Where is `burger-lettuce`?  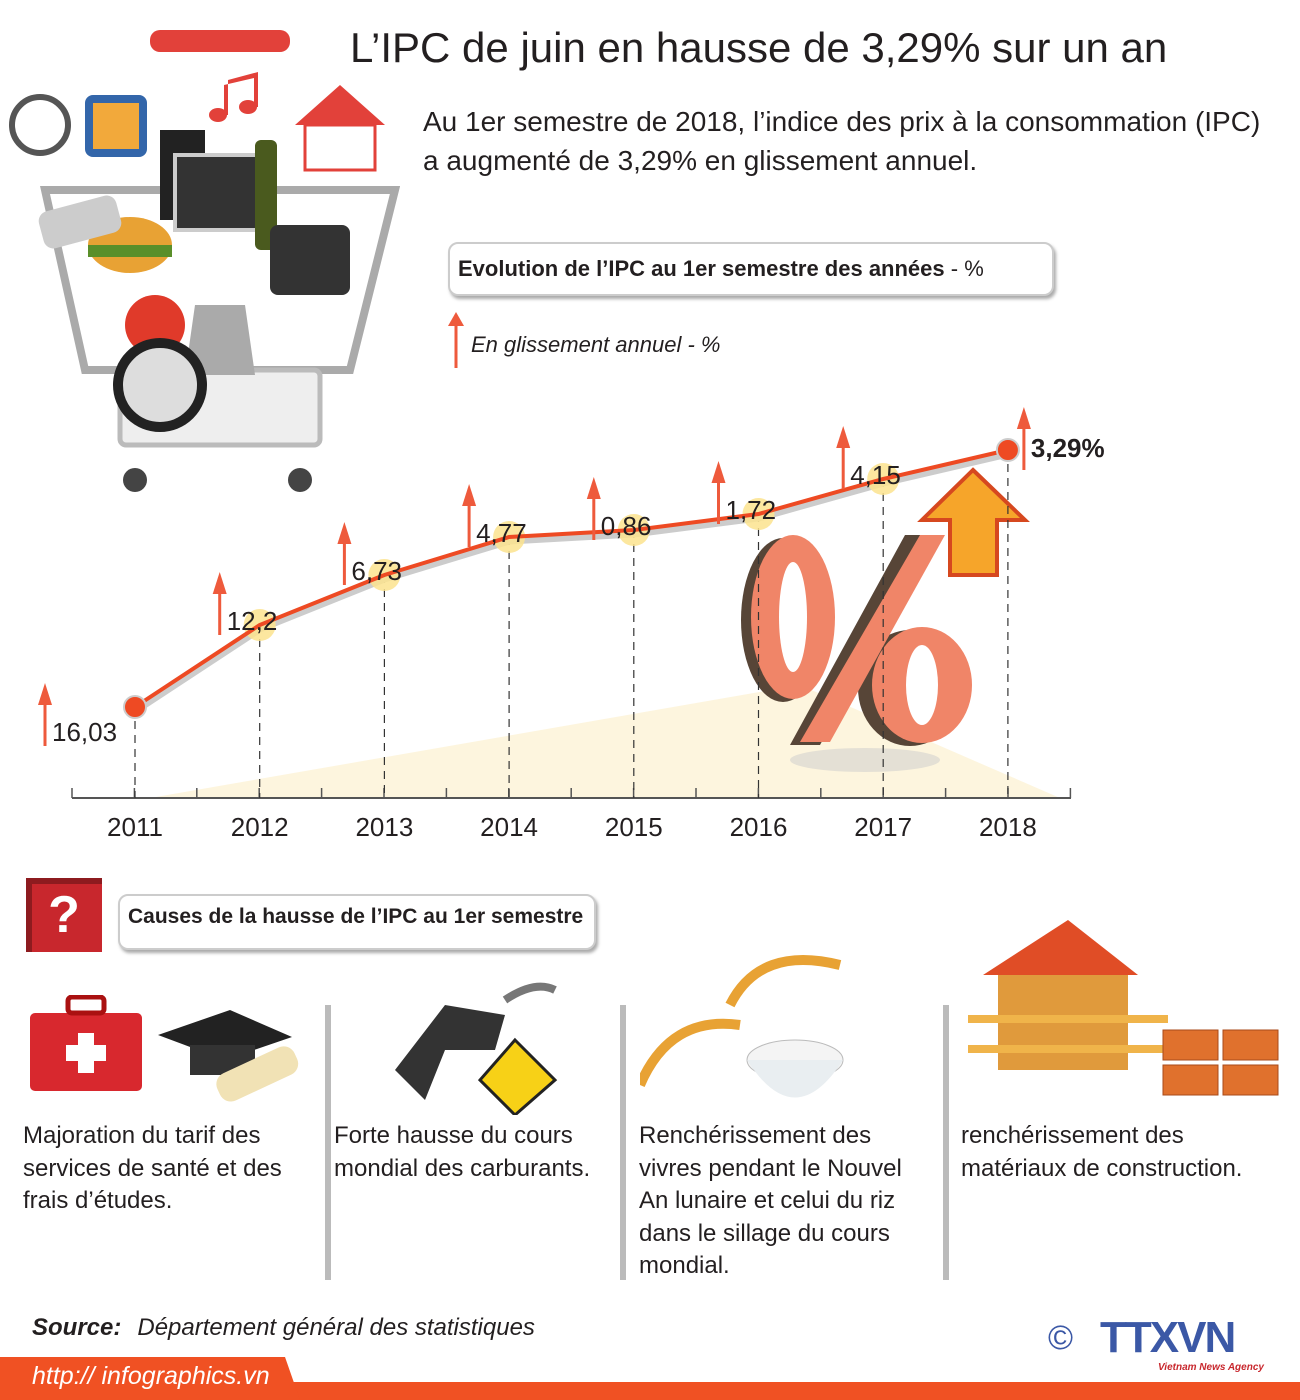 burger-lettuce is located at coordinates (130, 251).